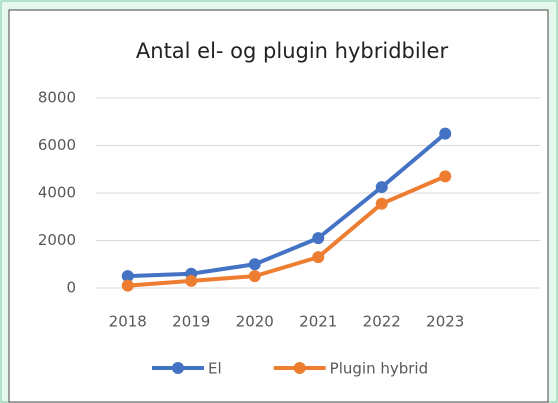 Image resolution: width=558 pixels, height=403 pixels. What do you see at coordinates (255, 322) in the screenshot?
I see `x-tick-label: 2020` at bounding box center [255, 322].